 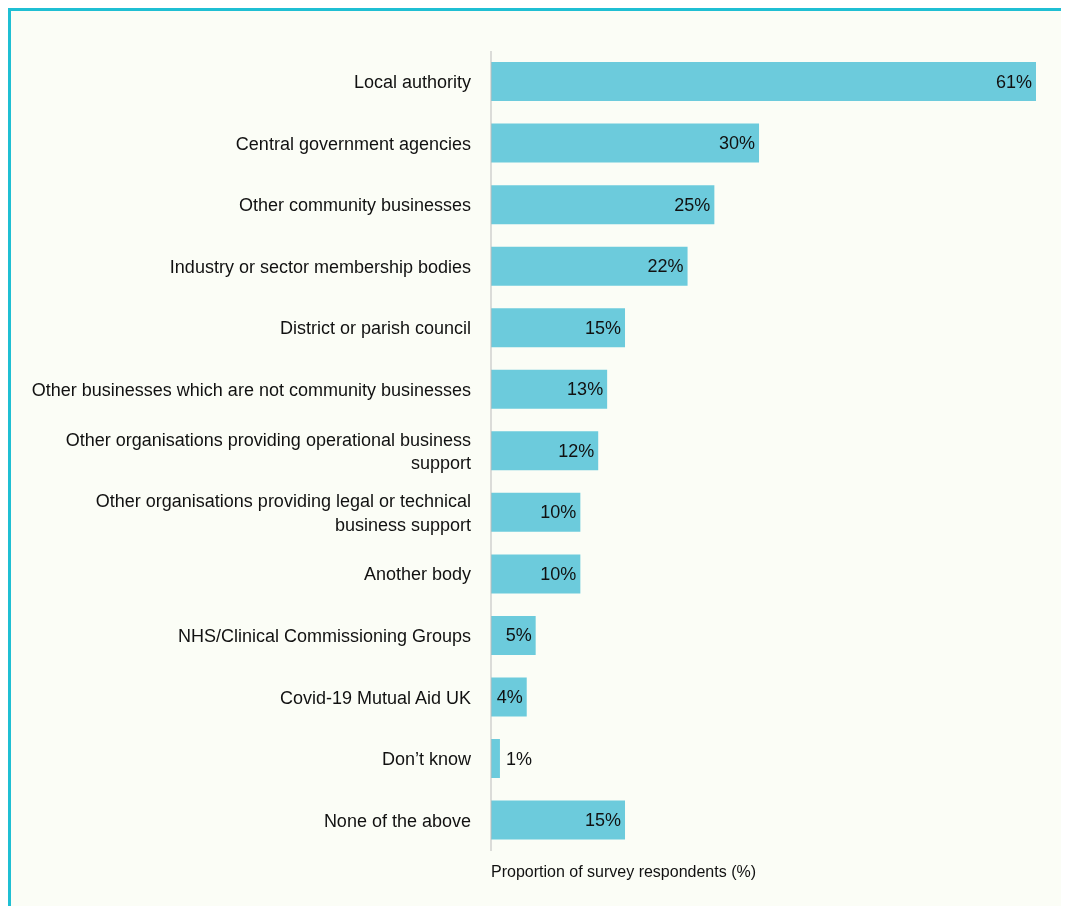 What do you see at coordinates (320, 266) in the screenshot?
I see `y-tick-label: Industry or sector membership bodies` at bounding box center [320, 266].